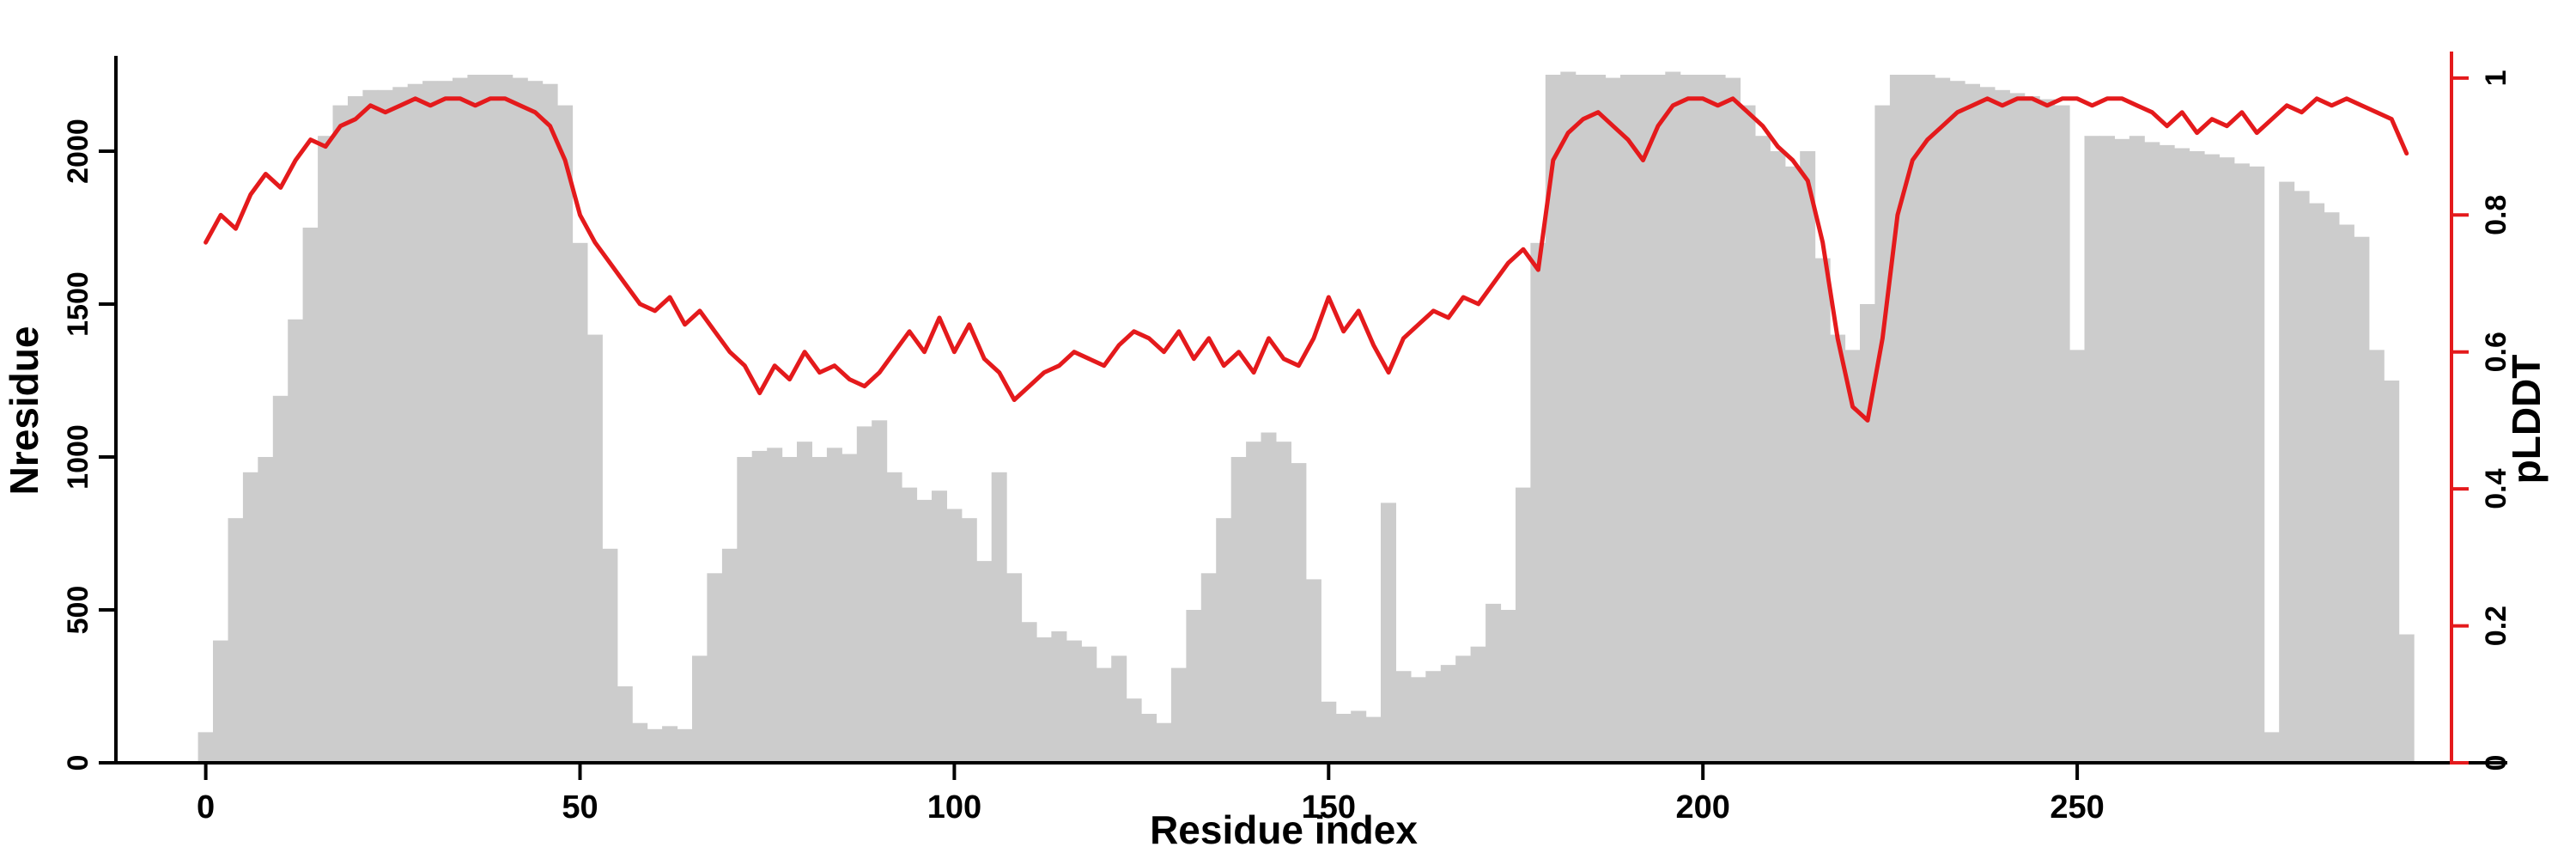  I want to click on left-tick-label: 500, so click(78, 610).